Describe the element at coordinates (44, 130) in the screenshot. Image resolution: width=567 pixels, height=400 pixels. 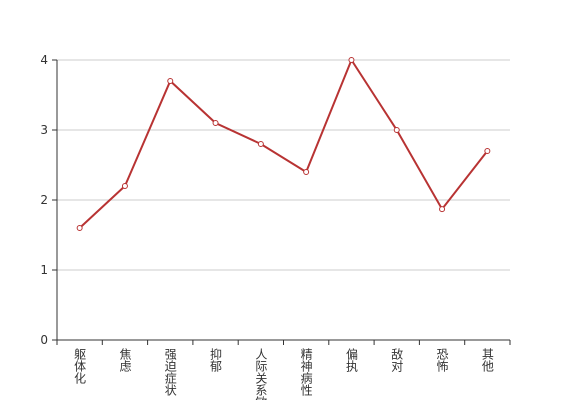
I see `y-tick-label: 3` at that location.